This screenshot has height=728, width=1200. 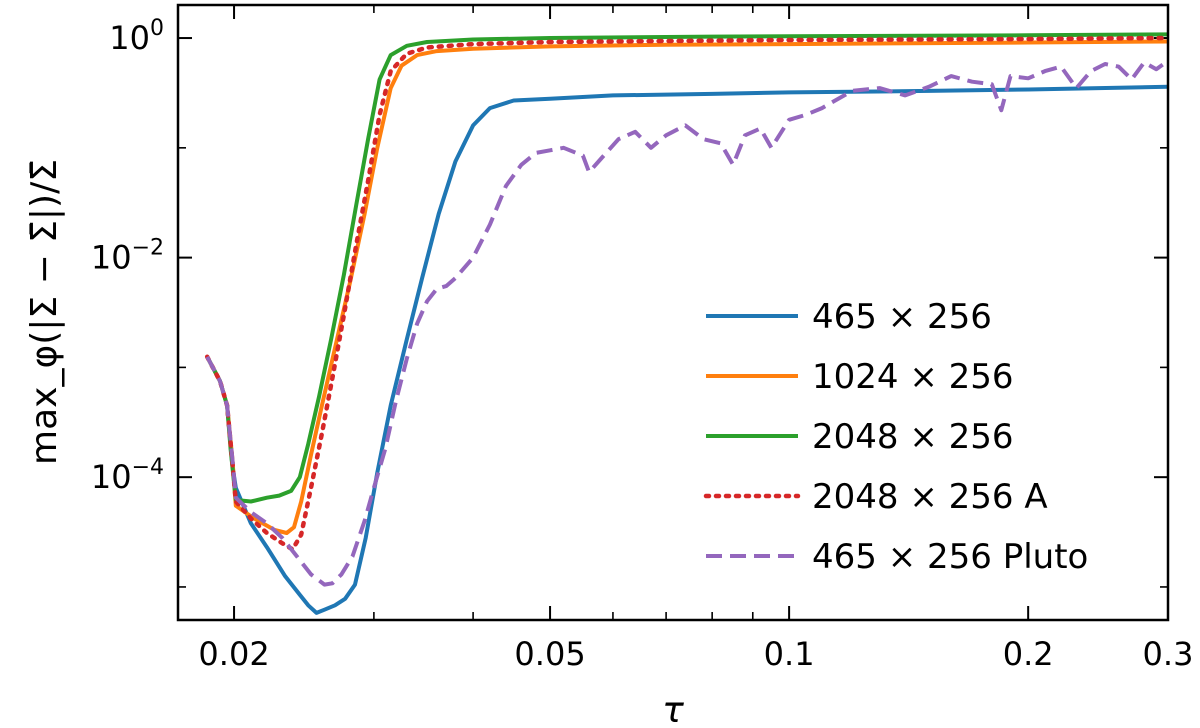 What do you see at coordinates (930, 497) in the screenshot?
I see `legend-label-4: 2048 × 256 A` at bounding box center [930, 497].